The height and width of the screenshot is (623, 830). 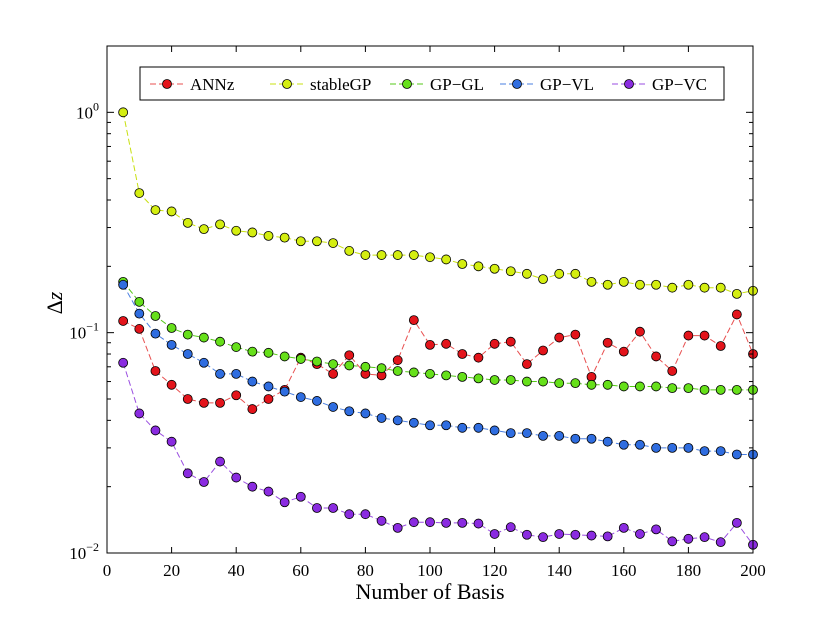 What do you see at coordinates (236, 570) in the screenshot?
I see `x-tick-label: 40` at bounding box center [236, 570].